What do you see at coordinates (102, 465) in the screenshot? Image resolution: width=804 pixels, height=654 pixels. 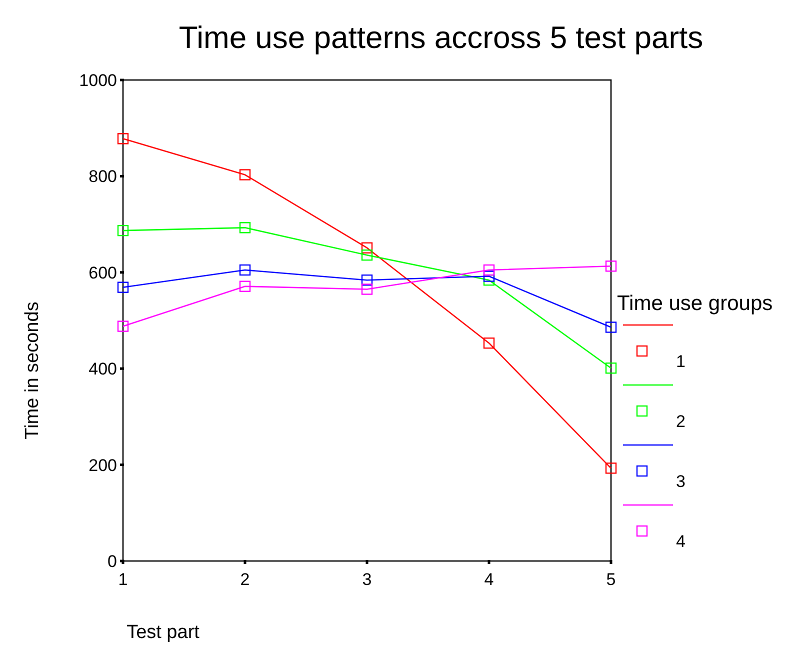 I see `y-tick-label: 200` at bounding box center [102, 465].